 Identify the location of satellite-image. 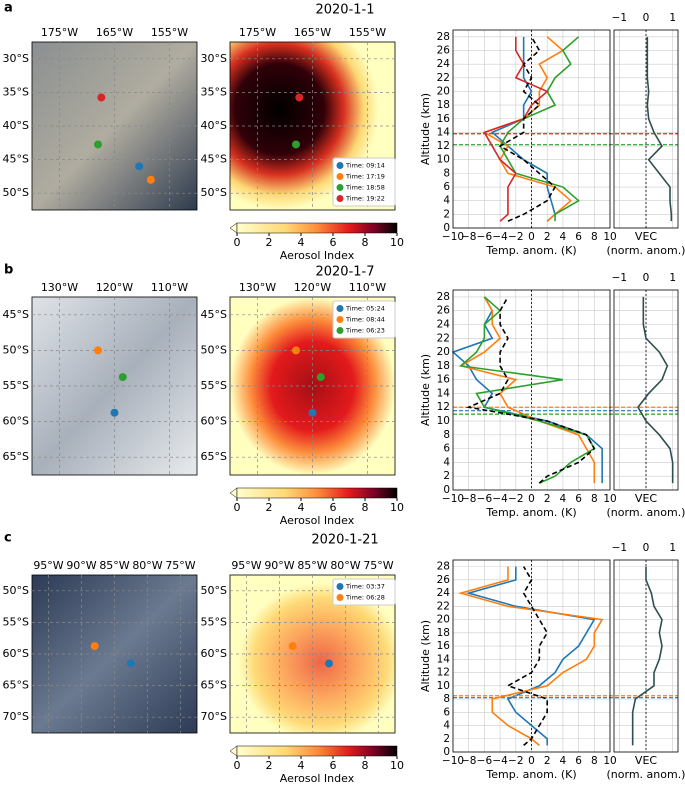
(114, 386).